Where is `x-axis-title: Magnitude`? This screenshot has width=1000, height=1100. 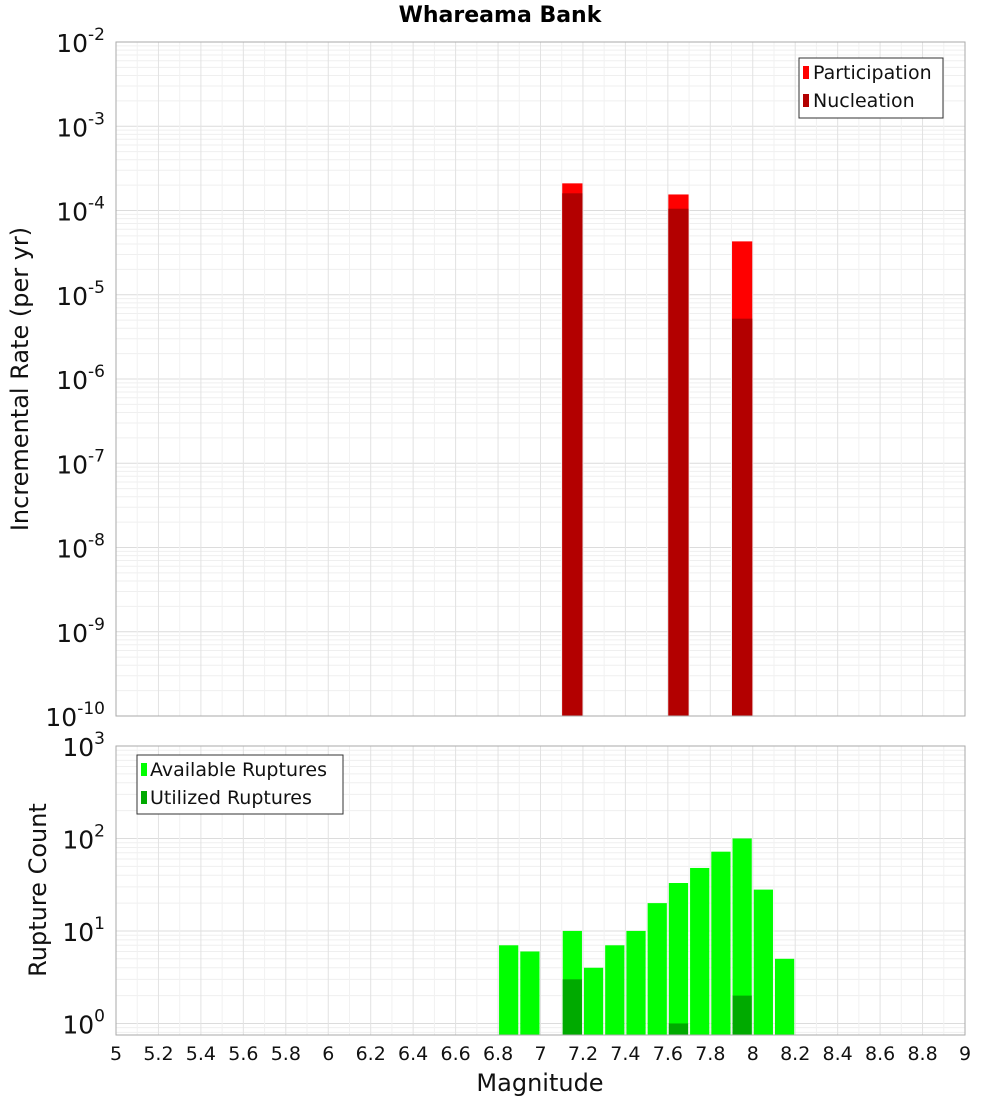
x-axis-title: Magnitude is located at coordinates (539, 1083).